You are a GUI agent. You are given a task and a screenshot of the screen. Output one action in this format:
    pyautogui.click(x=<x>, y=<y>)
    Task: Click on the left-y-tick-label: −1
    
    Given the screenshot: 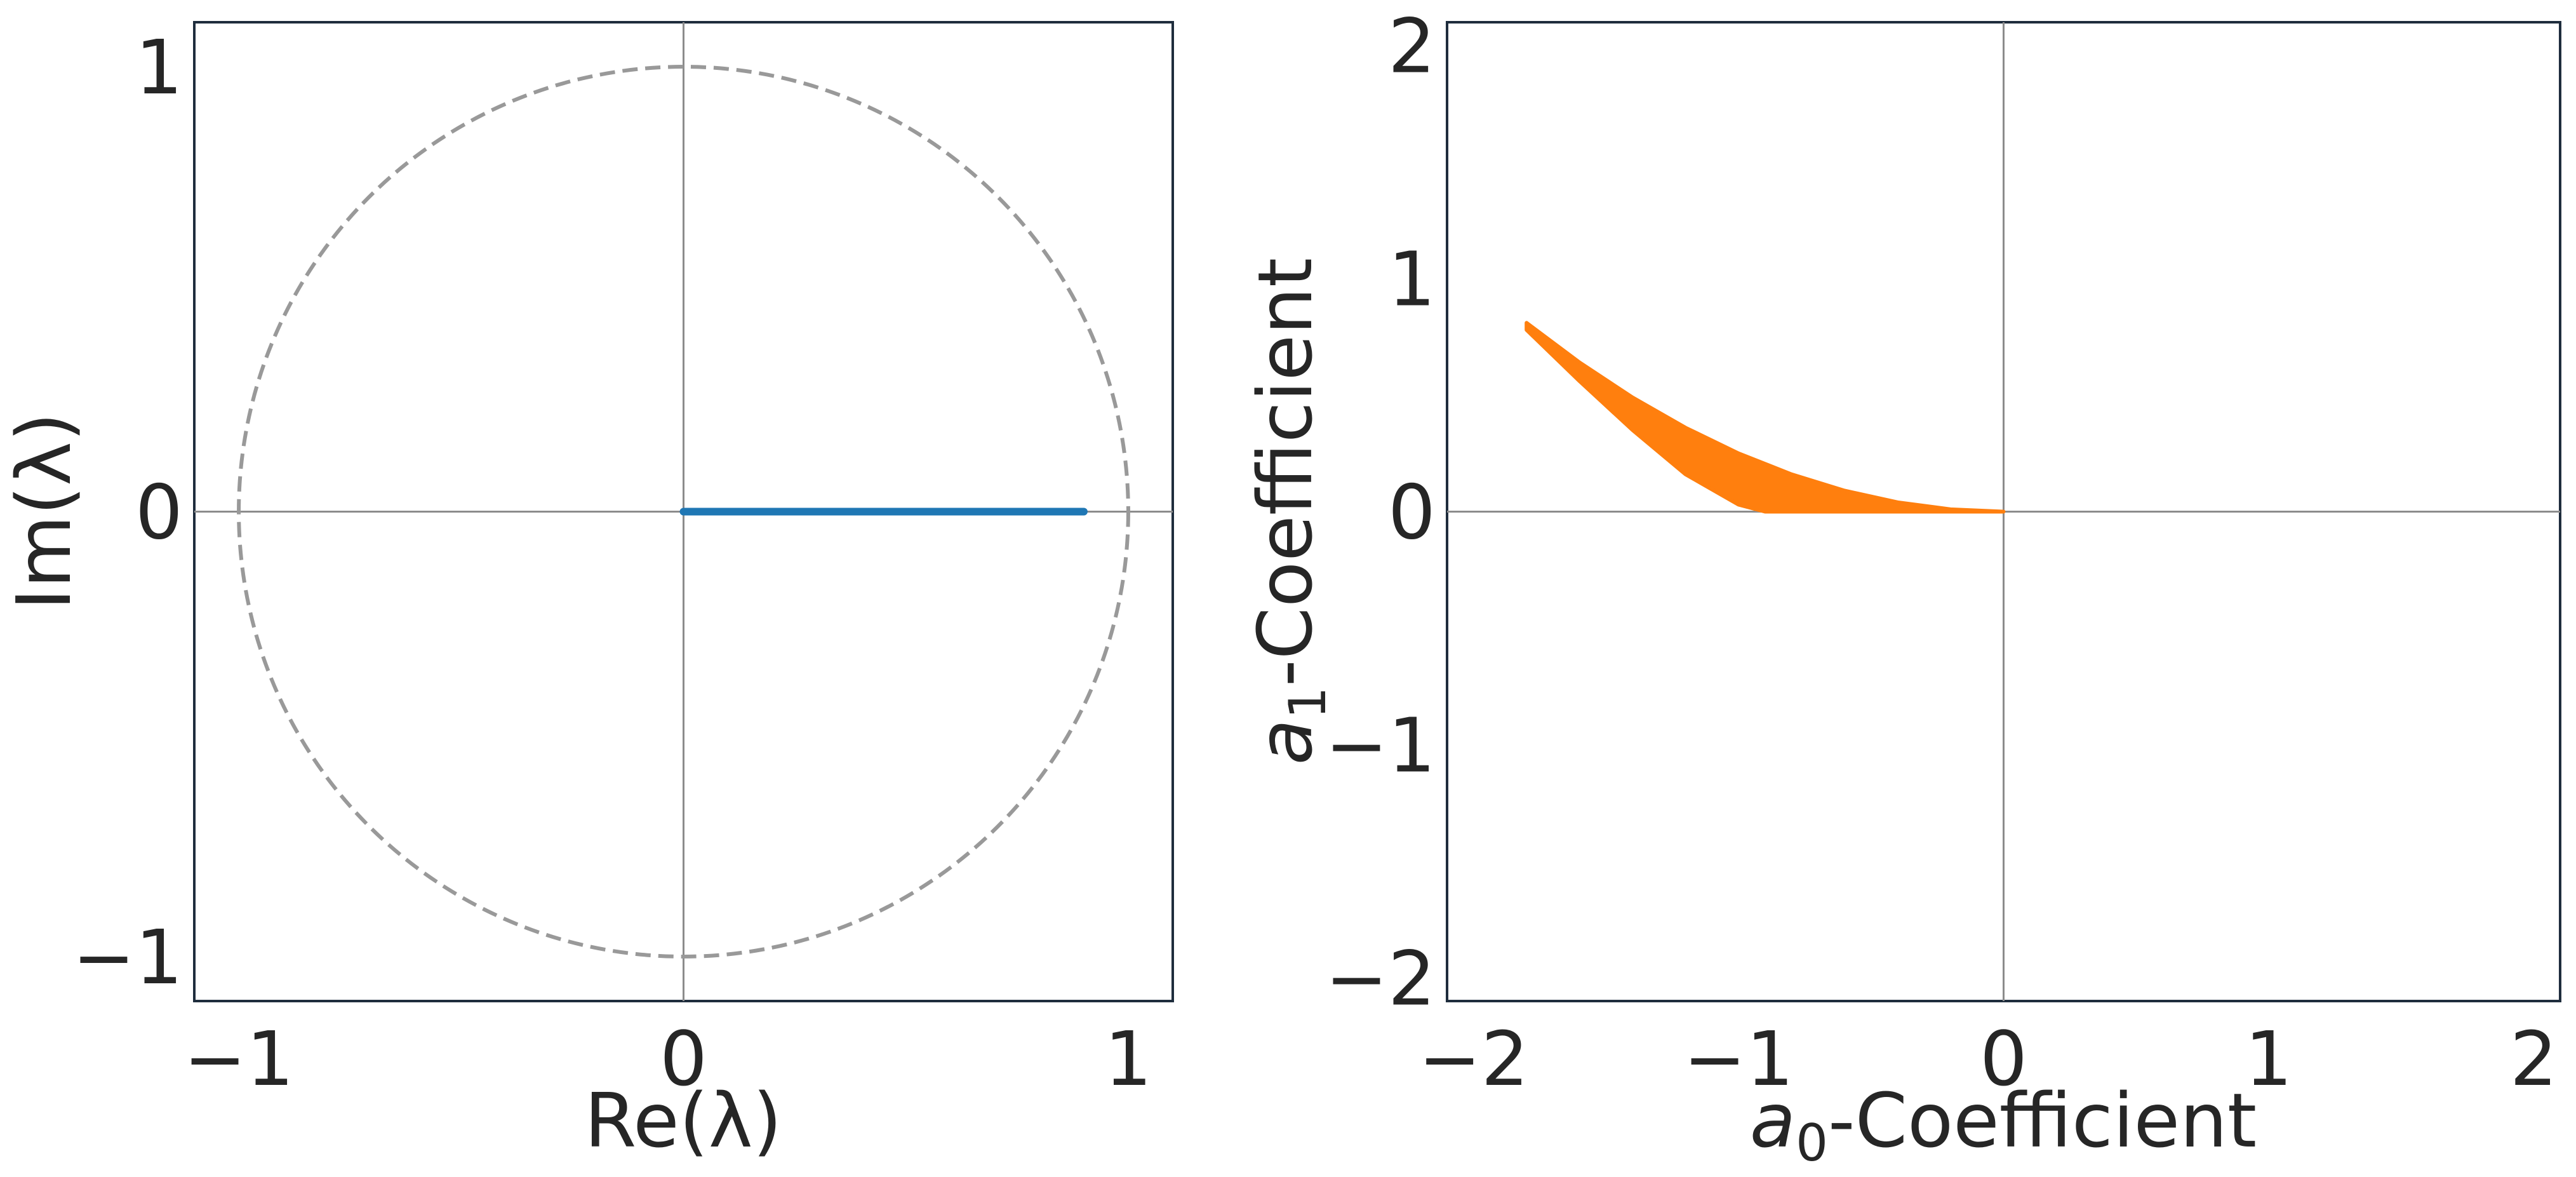 What is the action you would take?
    pyautogui.click(x=128, y=957)
    